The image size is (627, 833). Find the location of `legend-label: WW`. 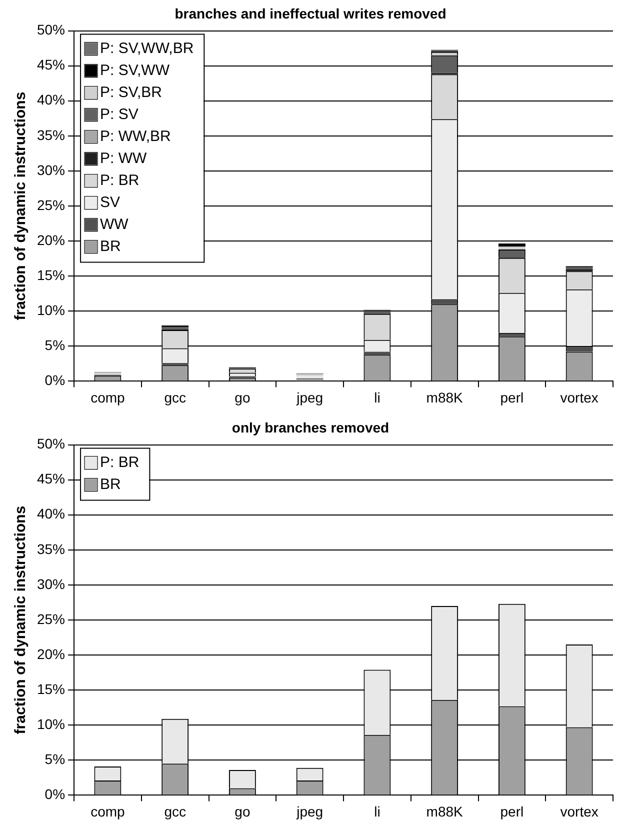

legend-label: WW is located at coordinates (115, 224).